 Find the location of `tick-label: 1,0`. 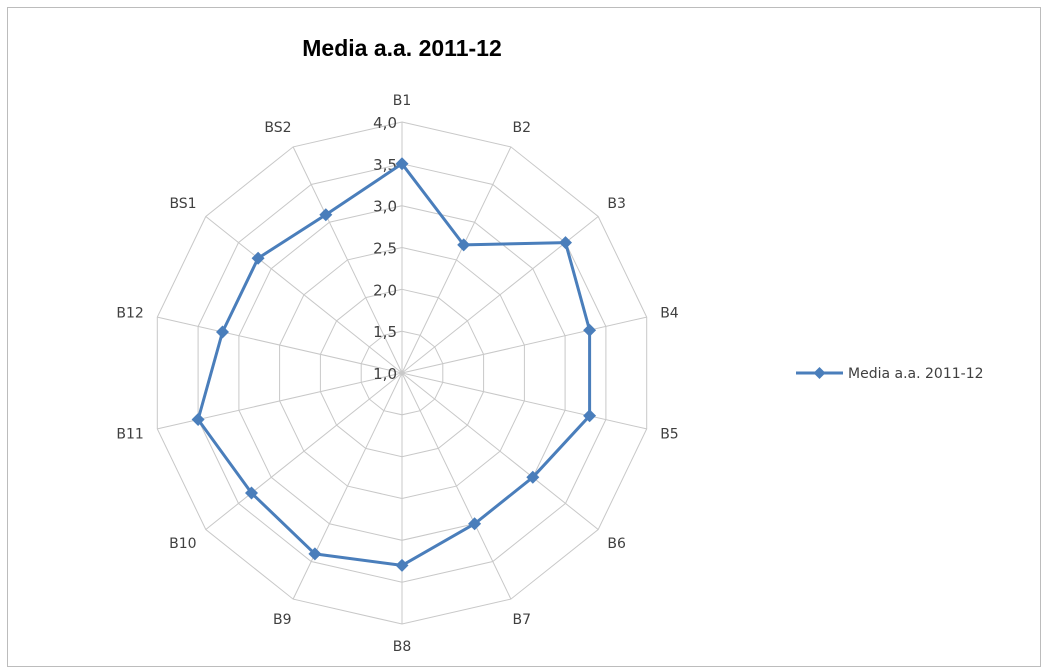

tick-label: 1,0 is located at coordinates (385, 374).